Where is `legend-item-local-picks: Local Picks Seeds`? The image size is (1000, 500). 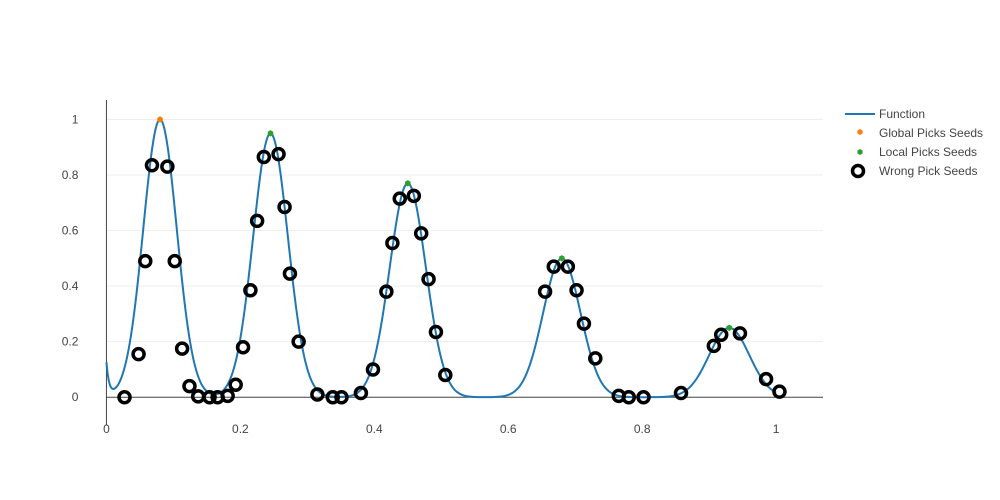
legend-item-local-picks: Local Picks Seeds is located at coordinates (917, 152).